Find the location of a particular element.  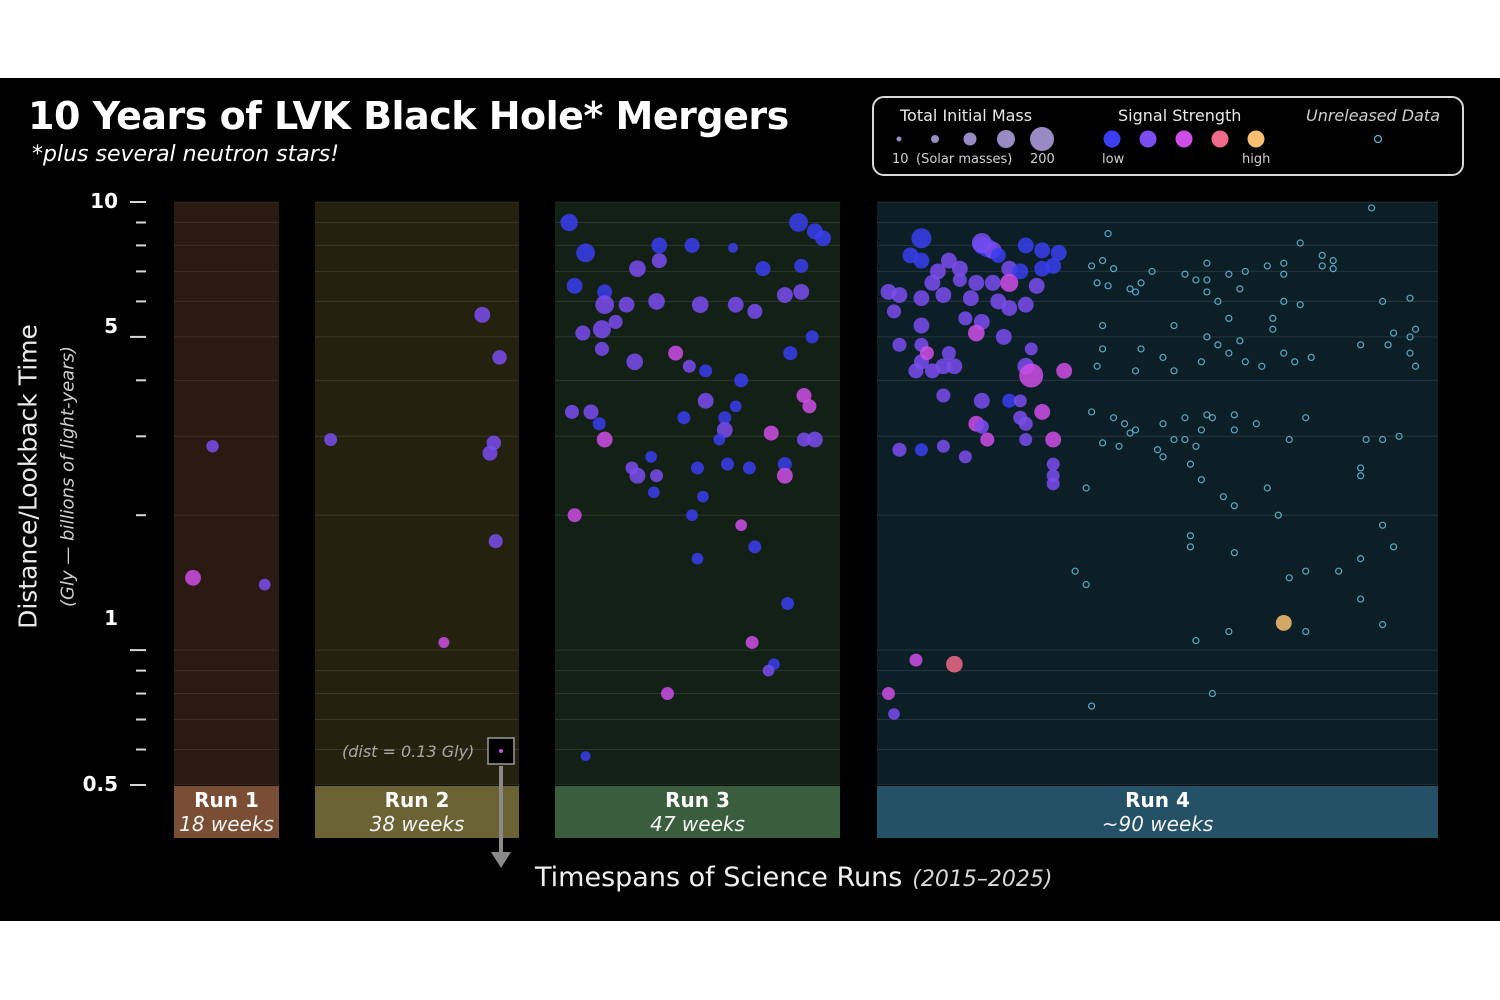

y-tick-label: 10 is located at coordinates (104, 201).